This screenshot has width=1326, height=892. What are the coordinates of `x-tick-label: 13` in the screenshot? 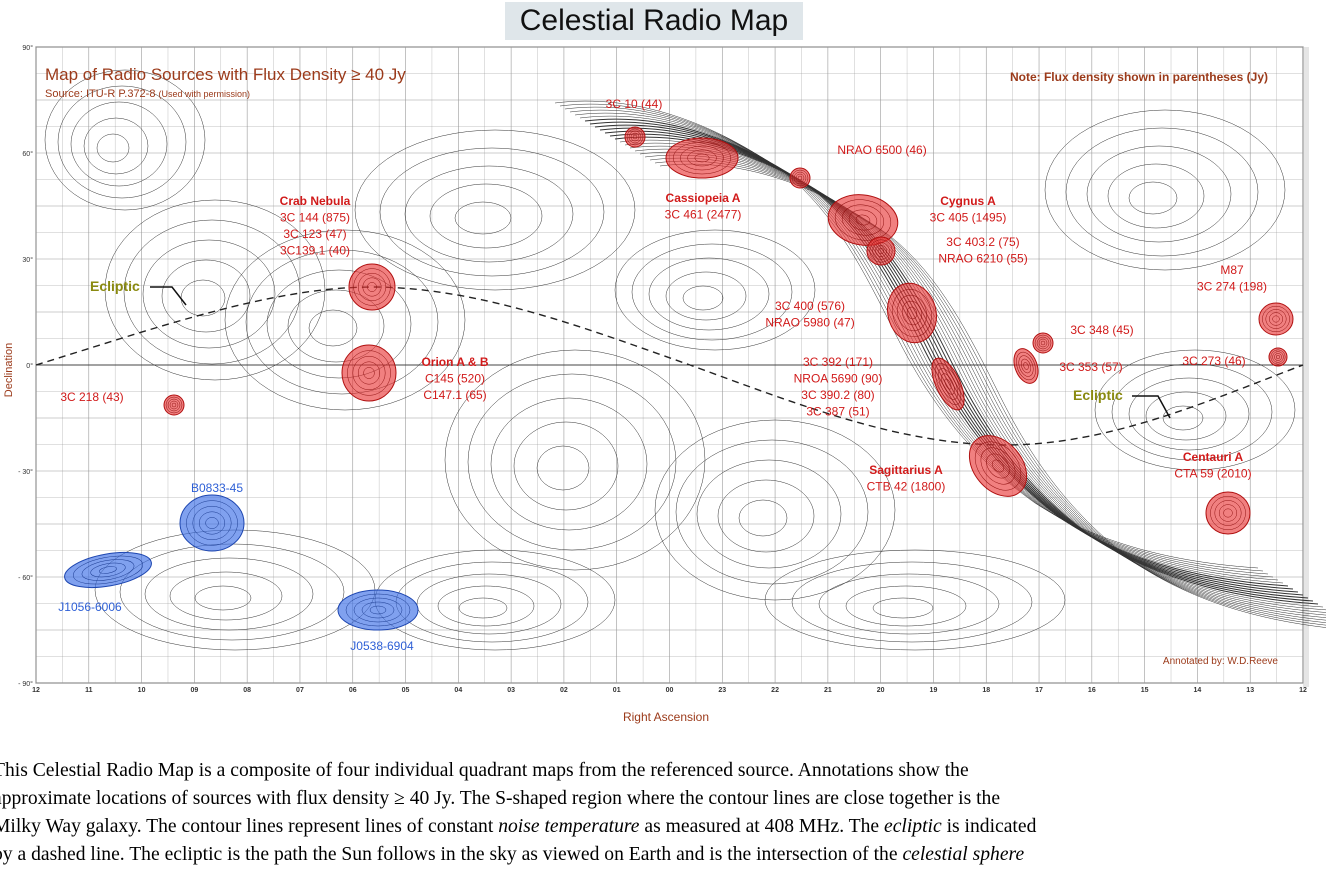 It's located at (1250, 690).